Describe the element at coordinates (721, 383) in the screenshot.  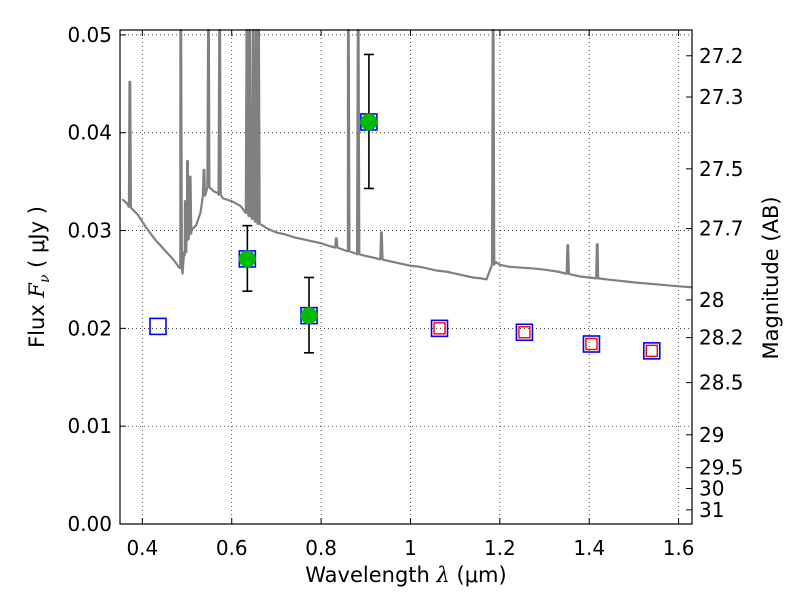
I see `y2-tick-label: 28.5` at that location.